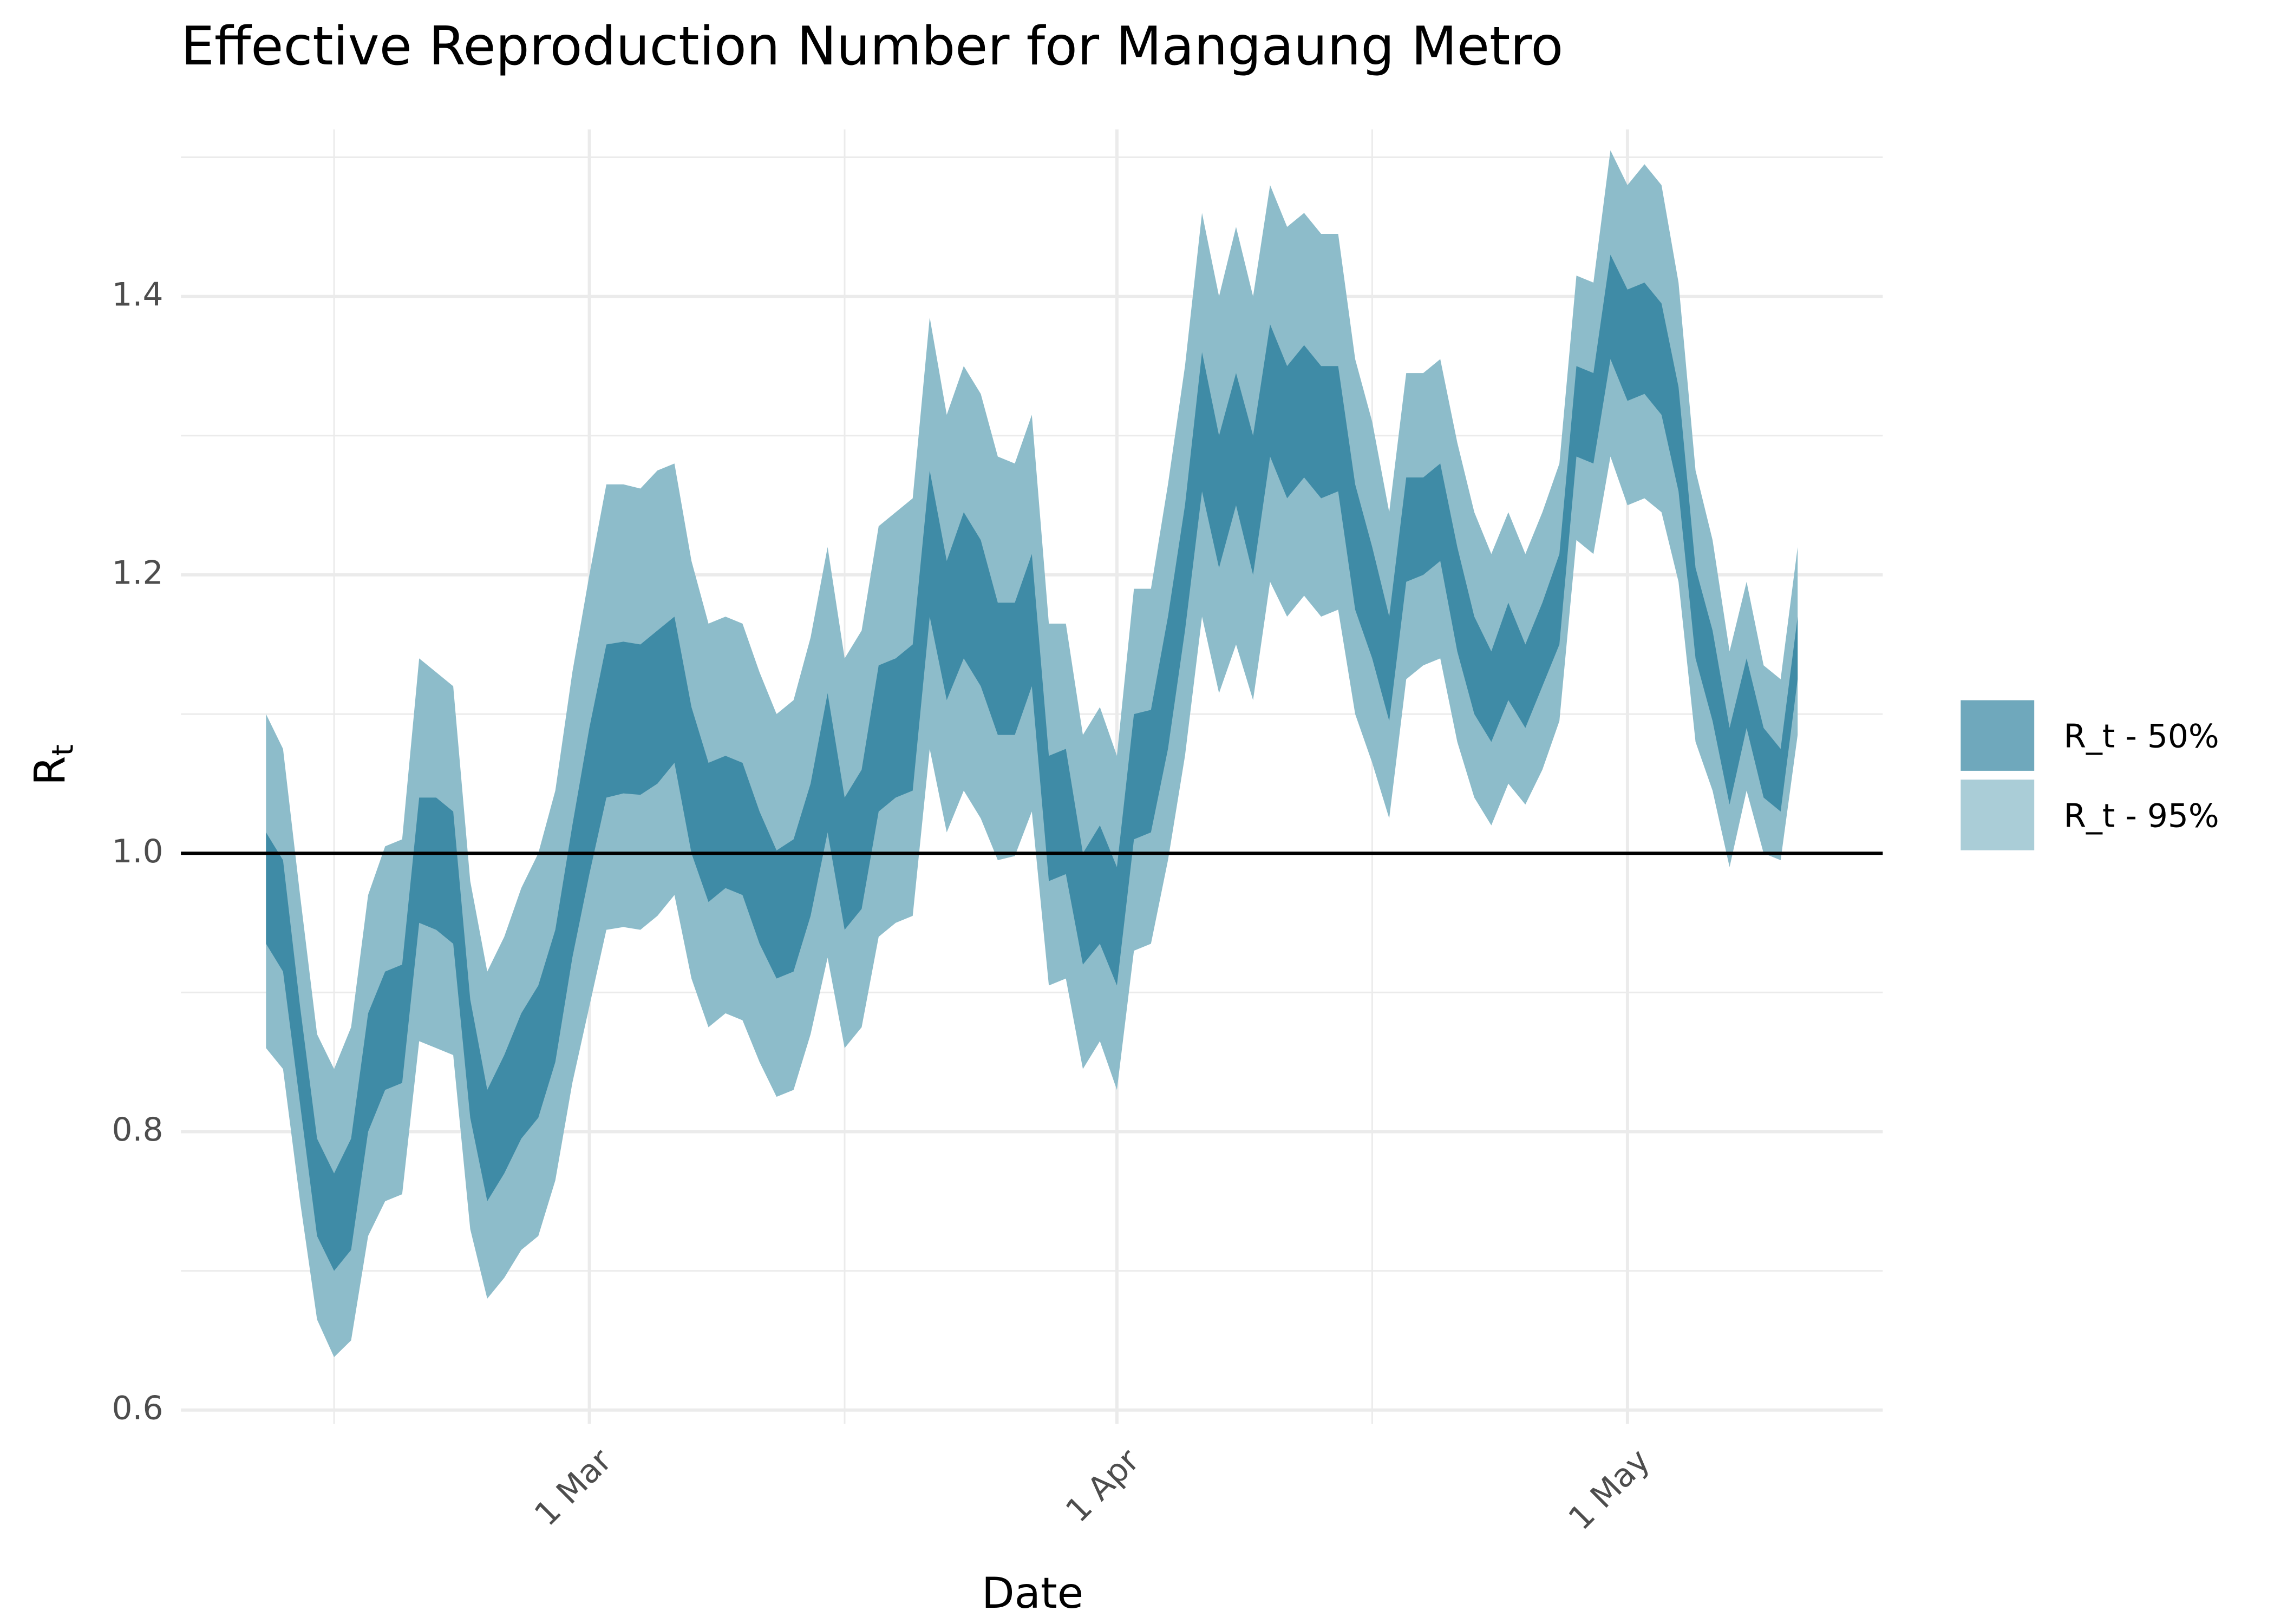  What do you see at coordinates (63, 750) in the screenshot?
I see `y-axis-title-subscript: t` at bounding box center [63, 750].